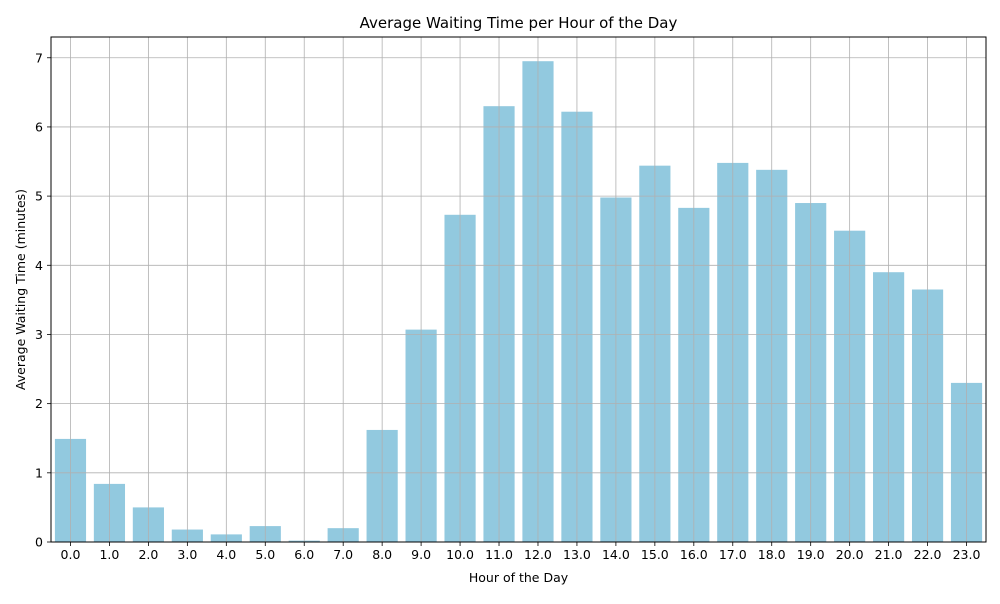 This screenshot has width=1000, height=604. I want to click on x-tick-label: 8.0, so click(382, 554).